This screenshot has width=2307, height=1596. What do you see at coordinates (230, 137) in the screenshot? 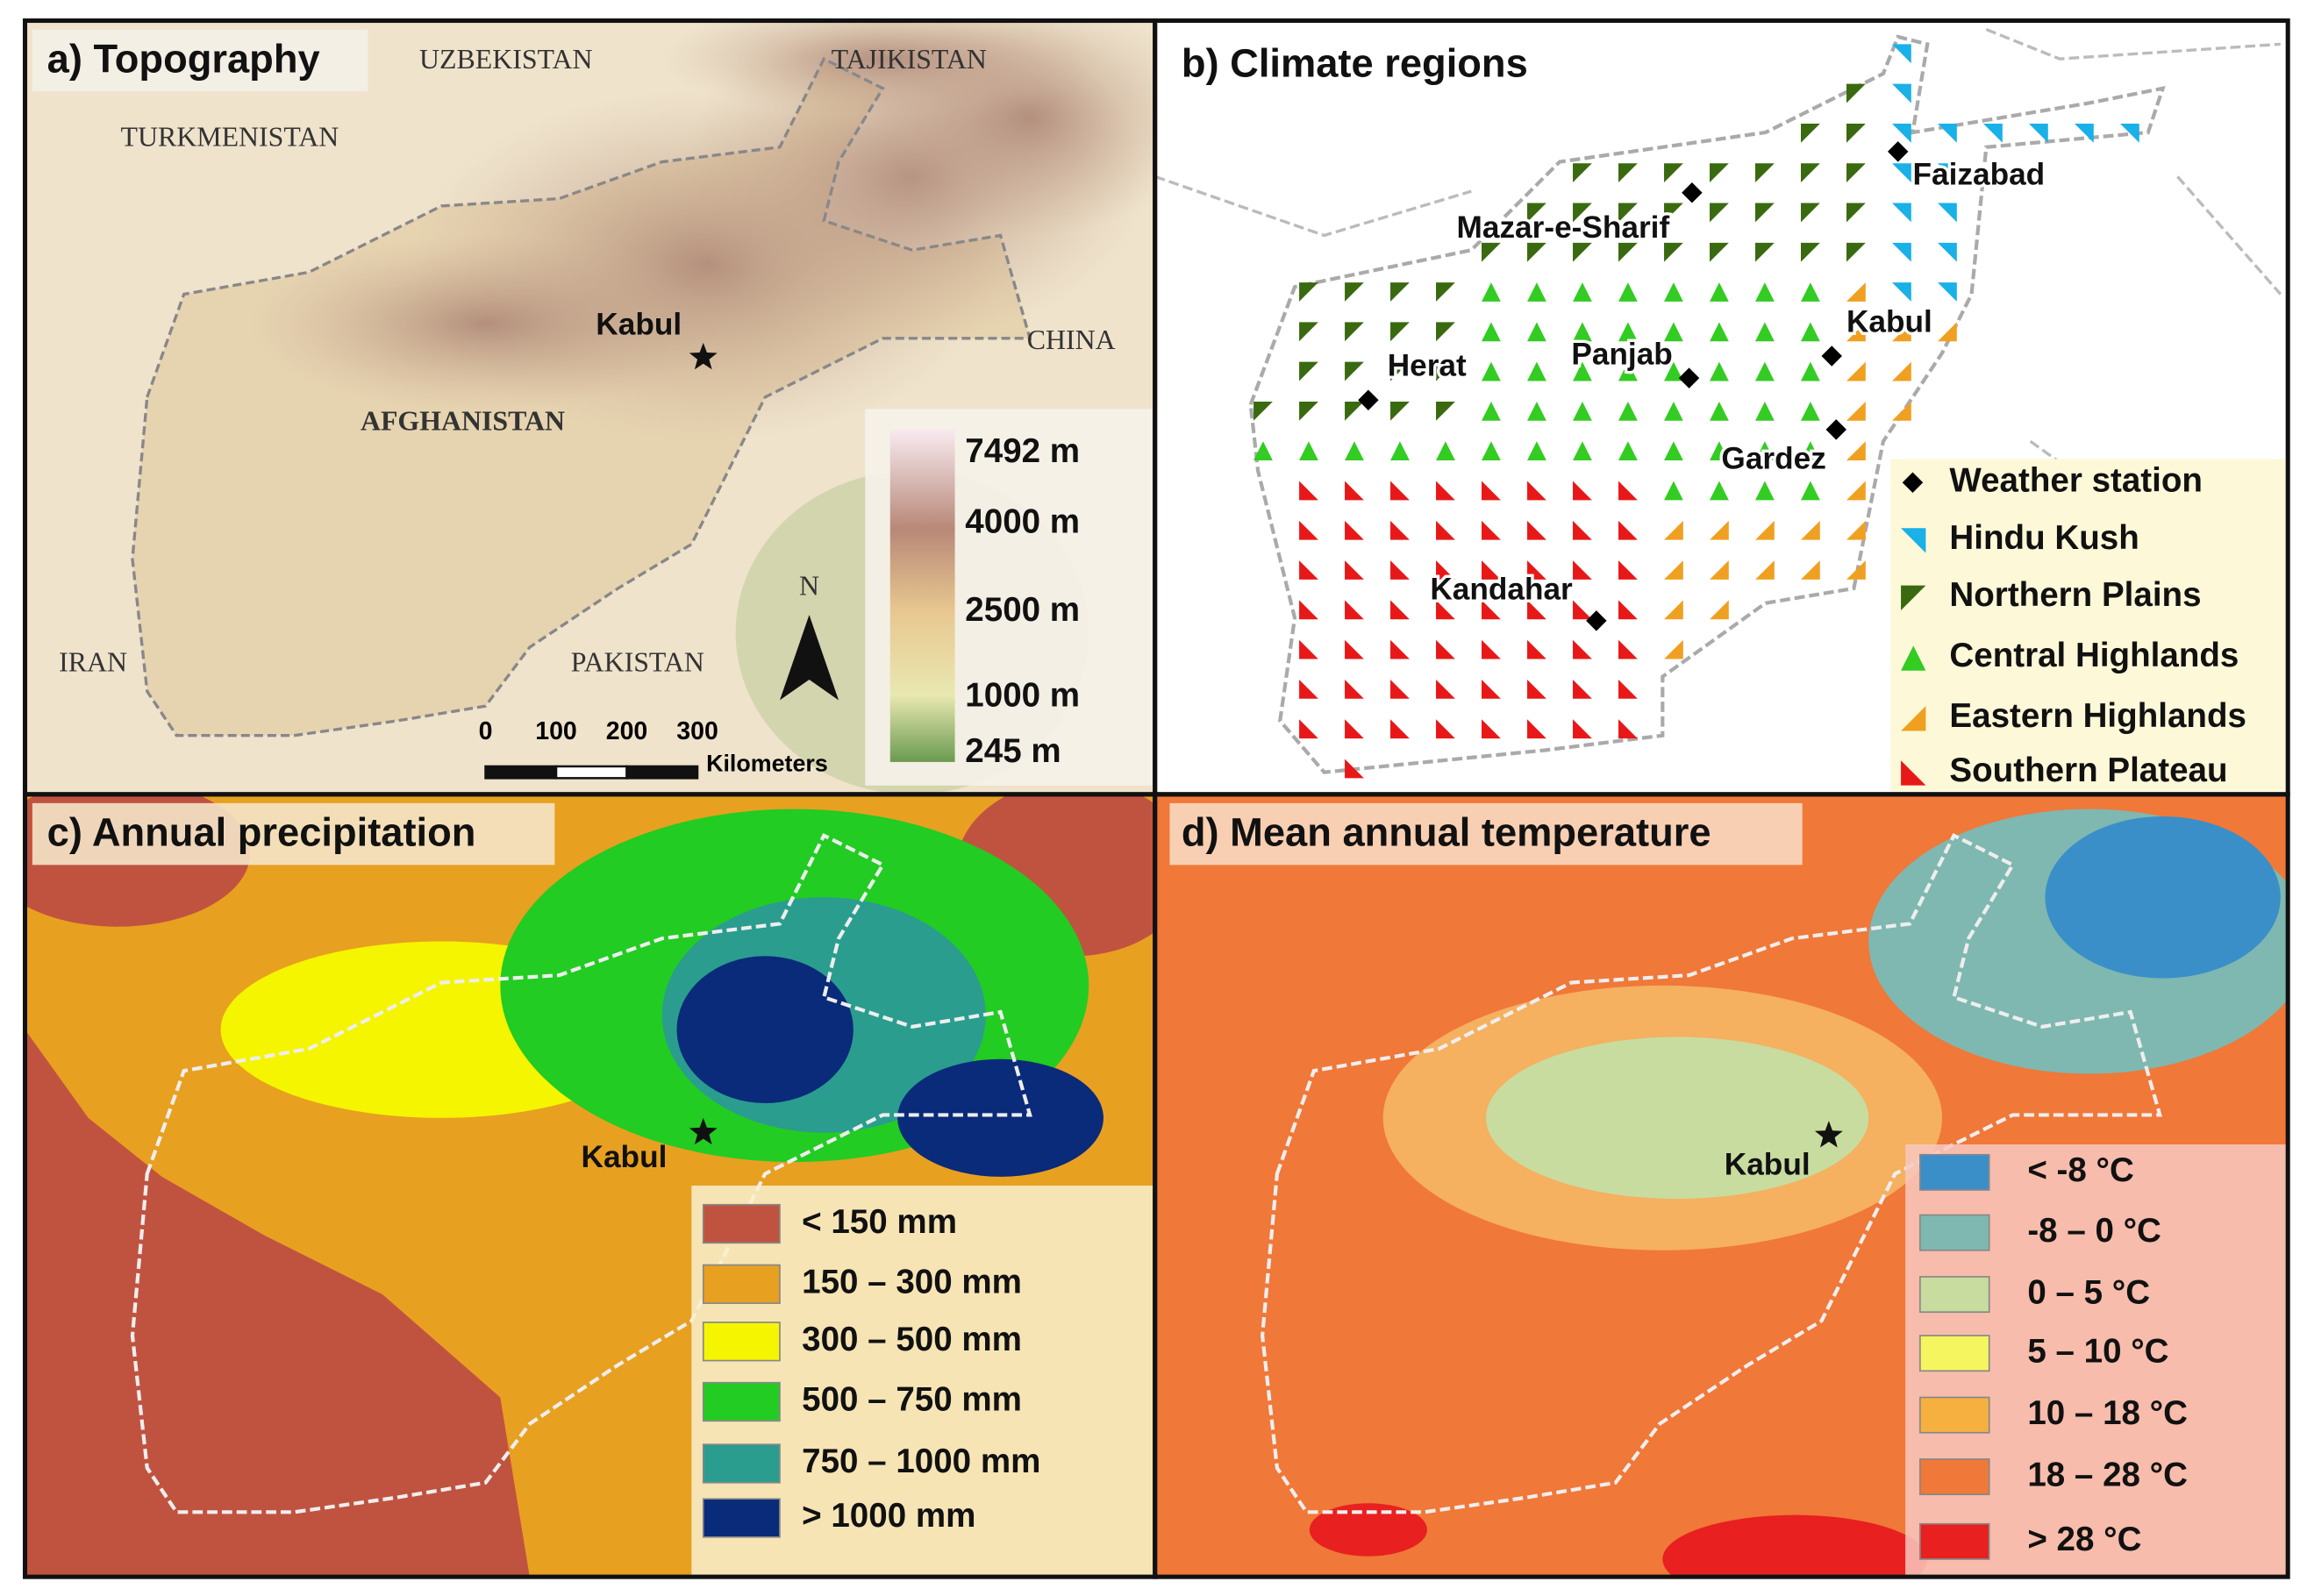
I see `map-label: TURKMENISTAN` at bounding box center [230, 137].